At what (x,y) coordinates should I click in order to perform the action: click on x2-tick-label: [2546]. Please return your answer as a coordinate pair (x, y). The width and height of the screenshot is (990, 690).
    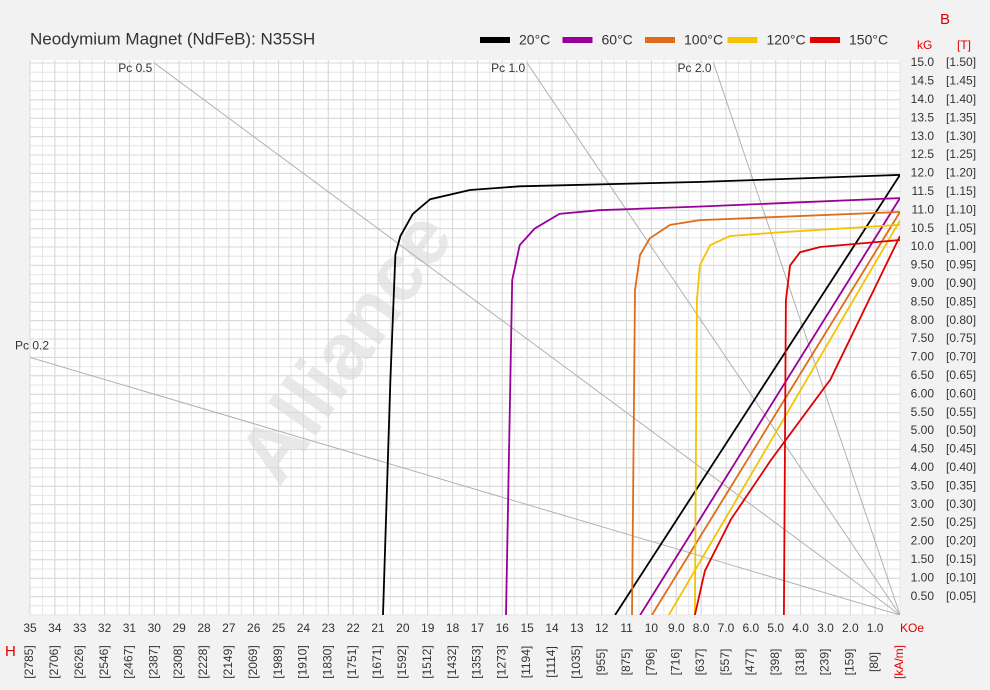
    Looking at the image, I should click on (104, 661).